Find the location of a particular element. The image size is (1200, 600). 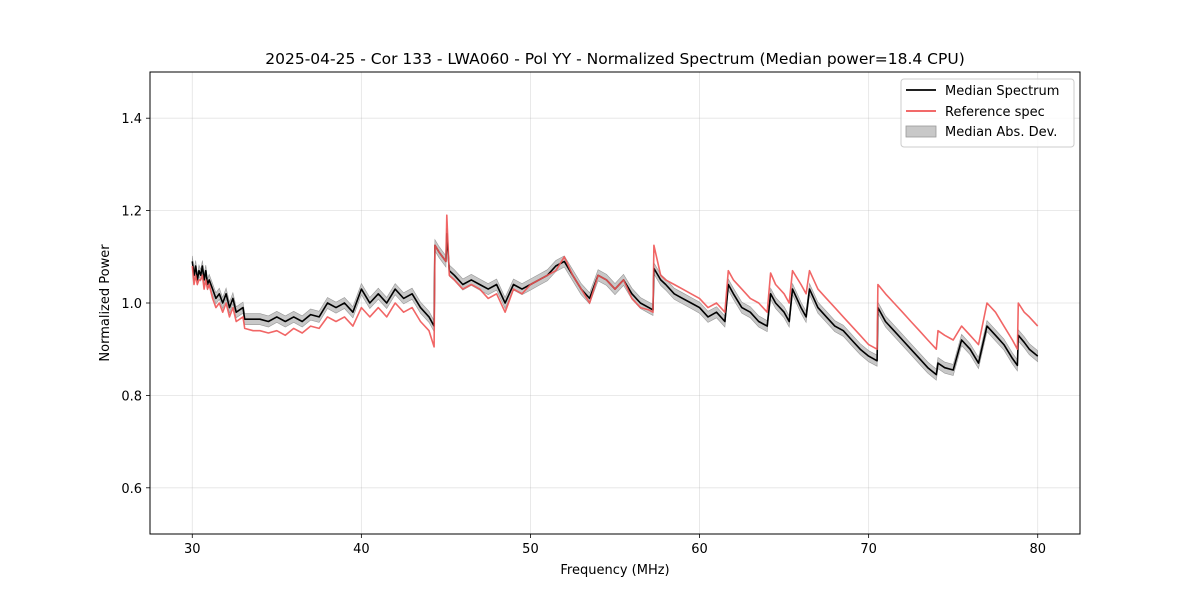

y-tick-label: 1.0 is located at coordinates (131, 304).